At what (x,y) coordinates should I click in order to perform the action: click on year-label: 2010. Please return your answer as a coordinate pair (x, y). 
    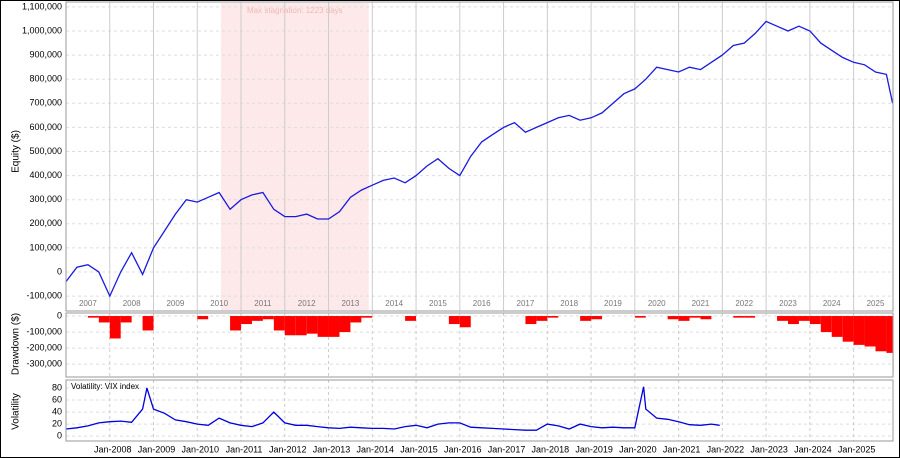
    Looking at the image, I should click on (219, 303).